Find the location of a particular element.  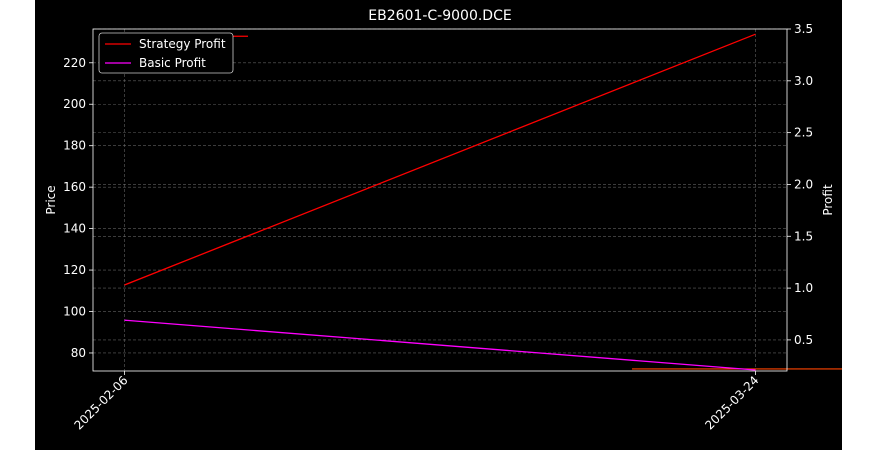

legend-box is located at coordinates (166, 53).